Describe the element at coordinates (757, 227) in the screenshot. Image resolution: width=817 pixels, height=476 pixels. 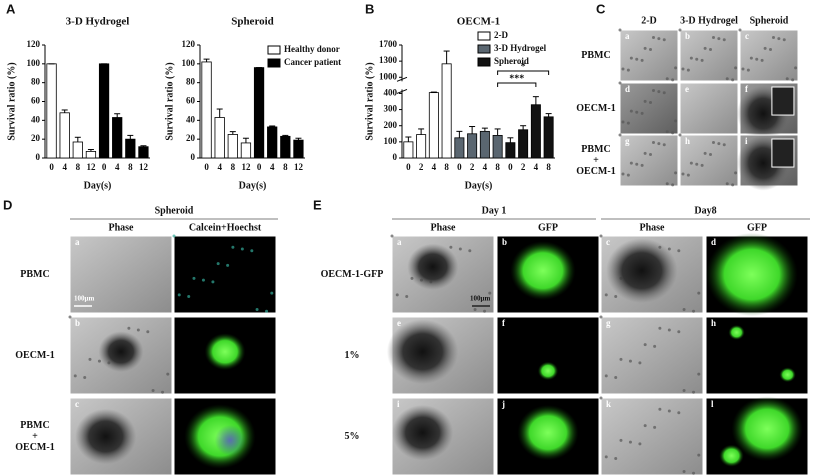
I see `column-header: GFP` at that location.